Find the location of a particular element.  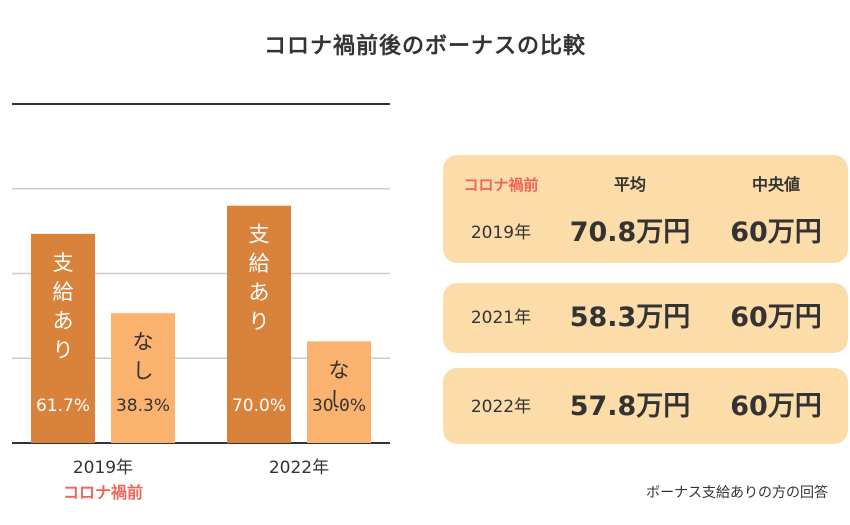

row-year: 2019年 is located at coordinates (501, 233).